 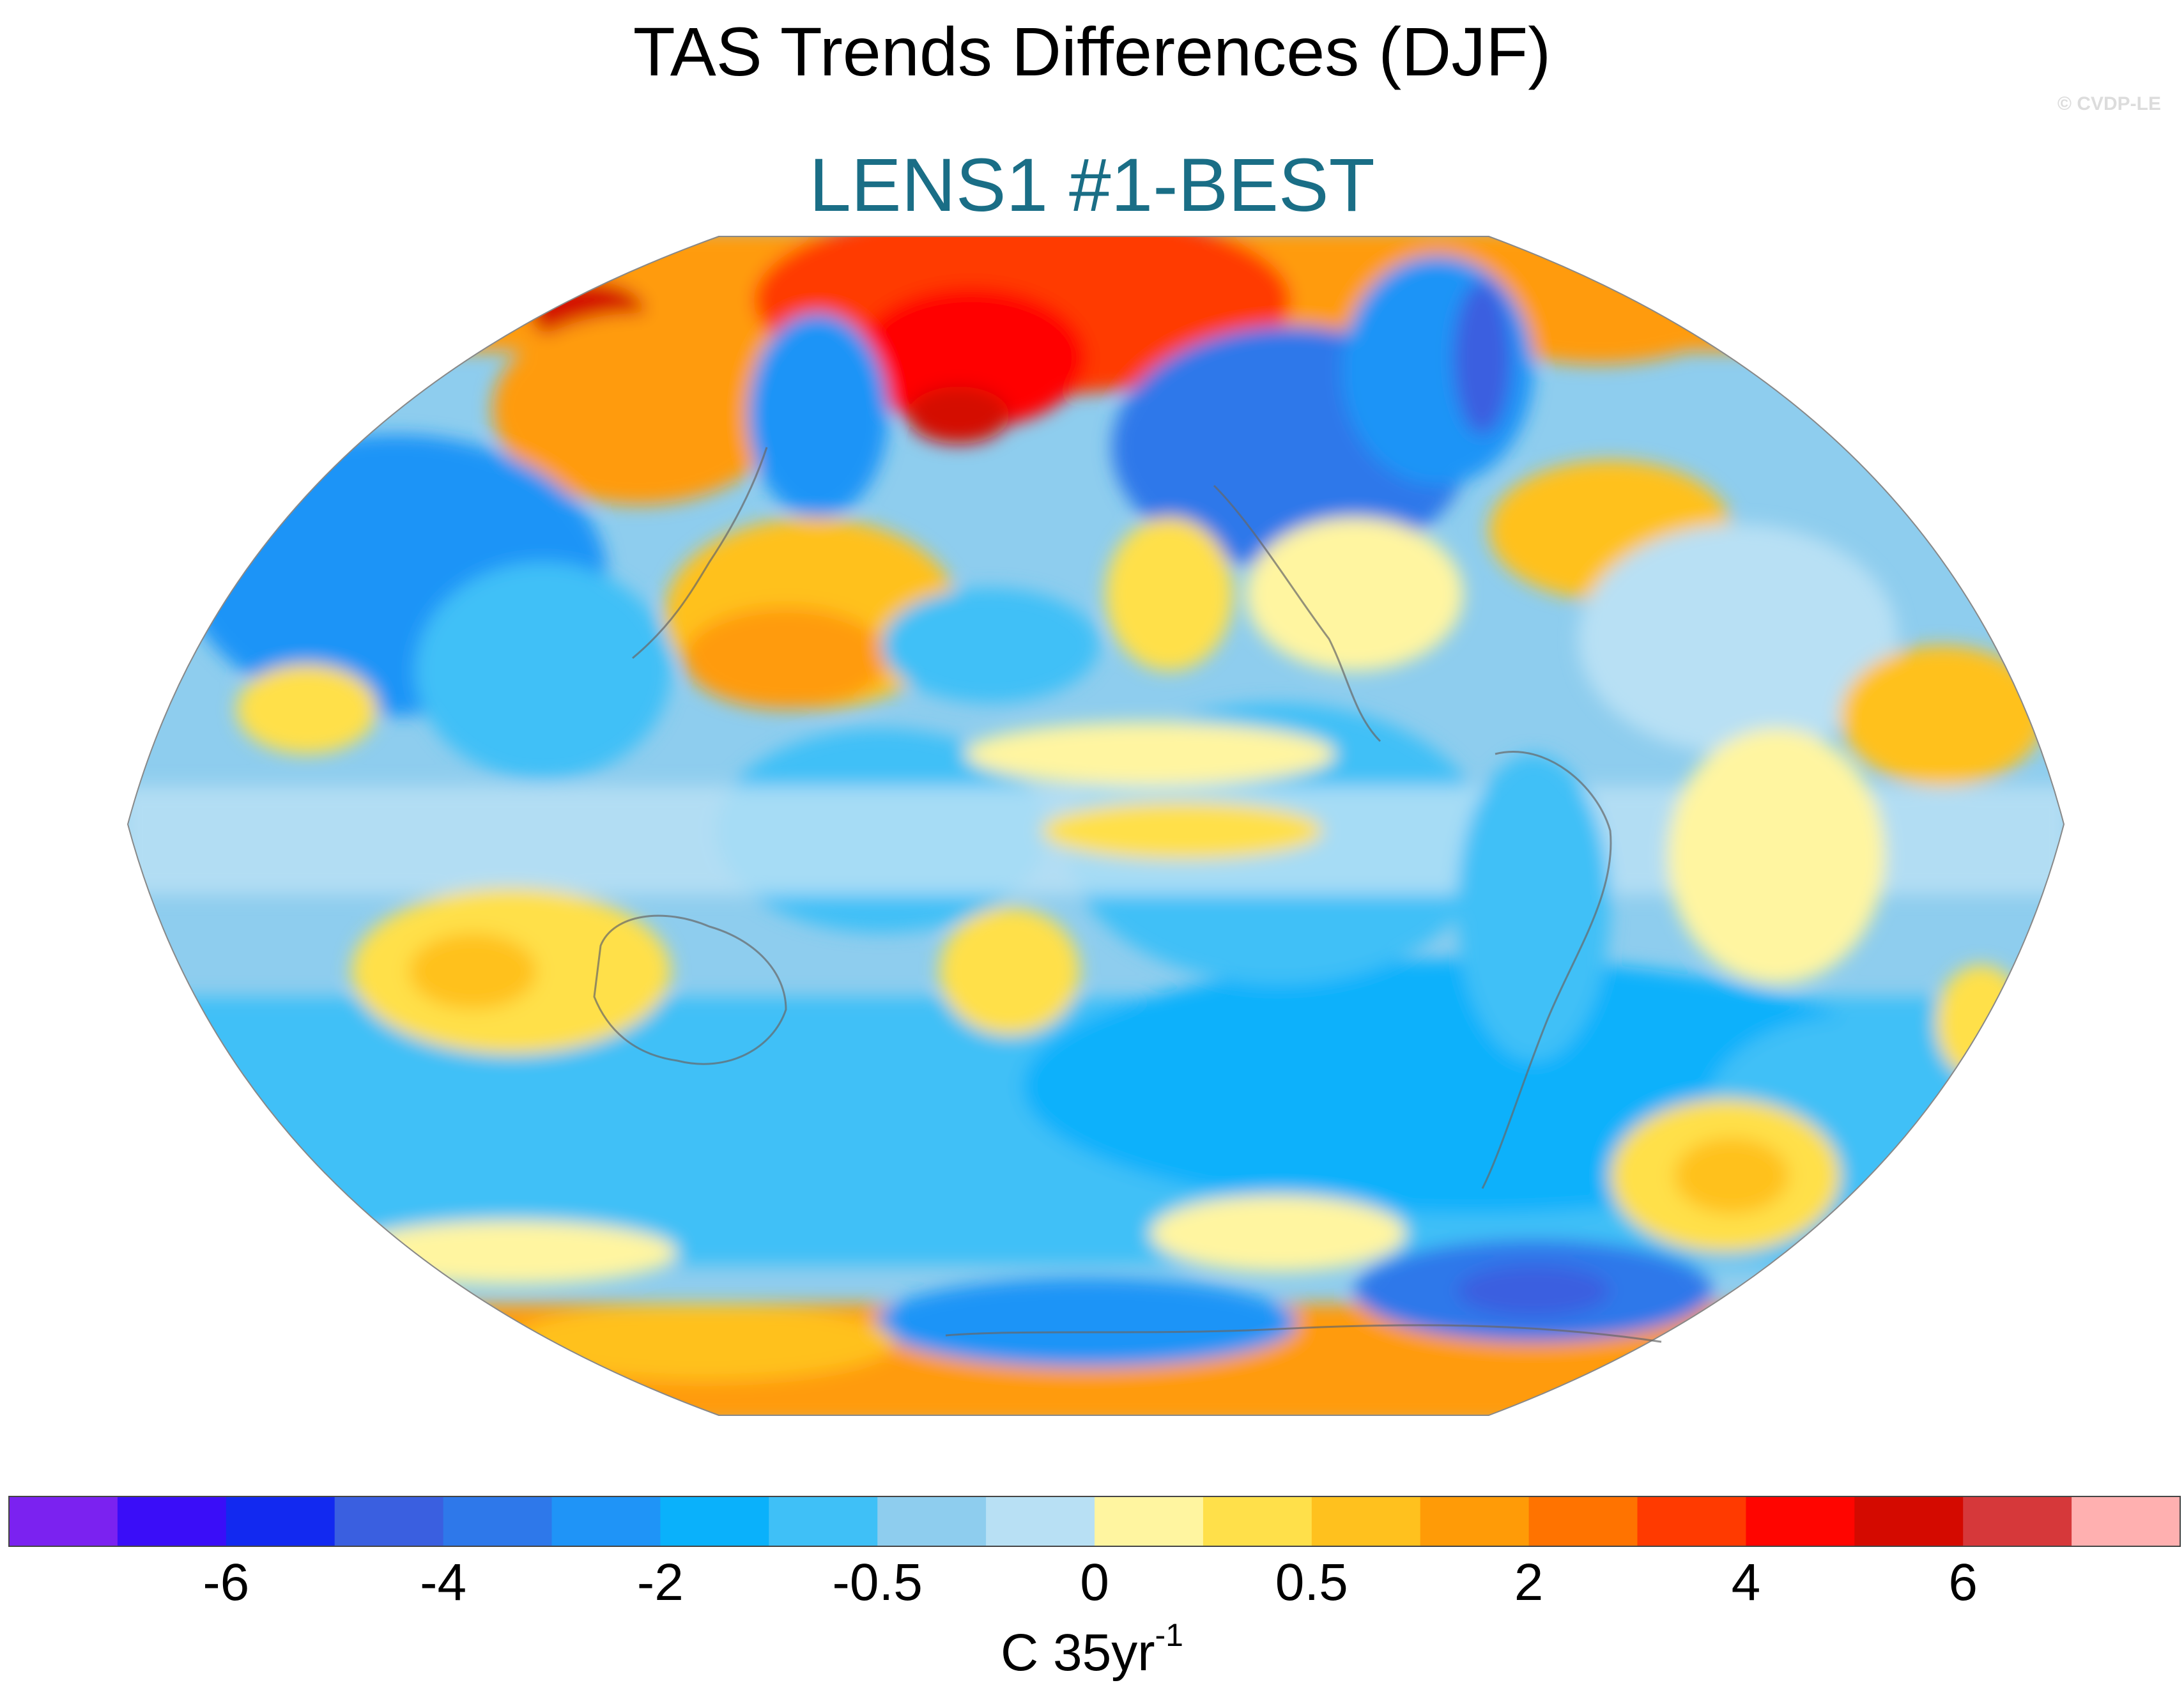 I want to click on colorbar, so click(x=1094, y=1521).